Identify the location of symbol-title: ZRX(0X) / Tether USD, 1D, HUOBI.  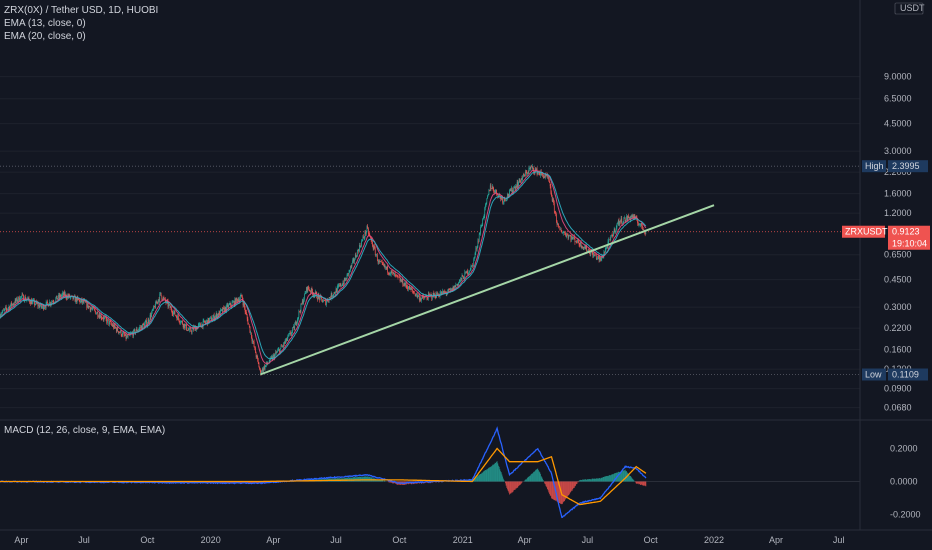
(81, 10).